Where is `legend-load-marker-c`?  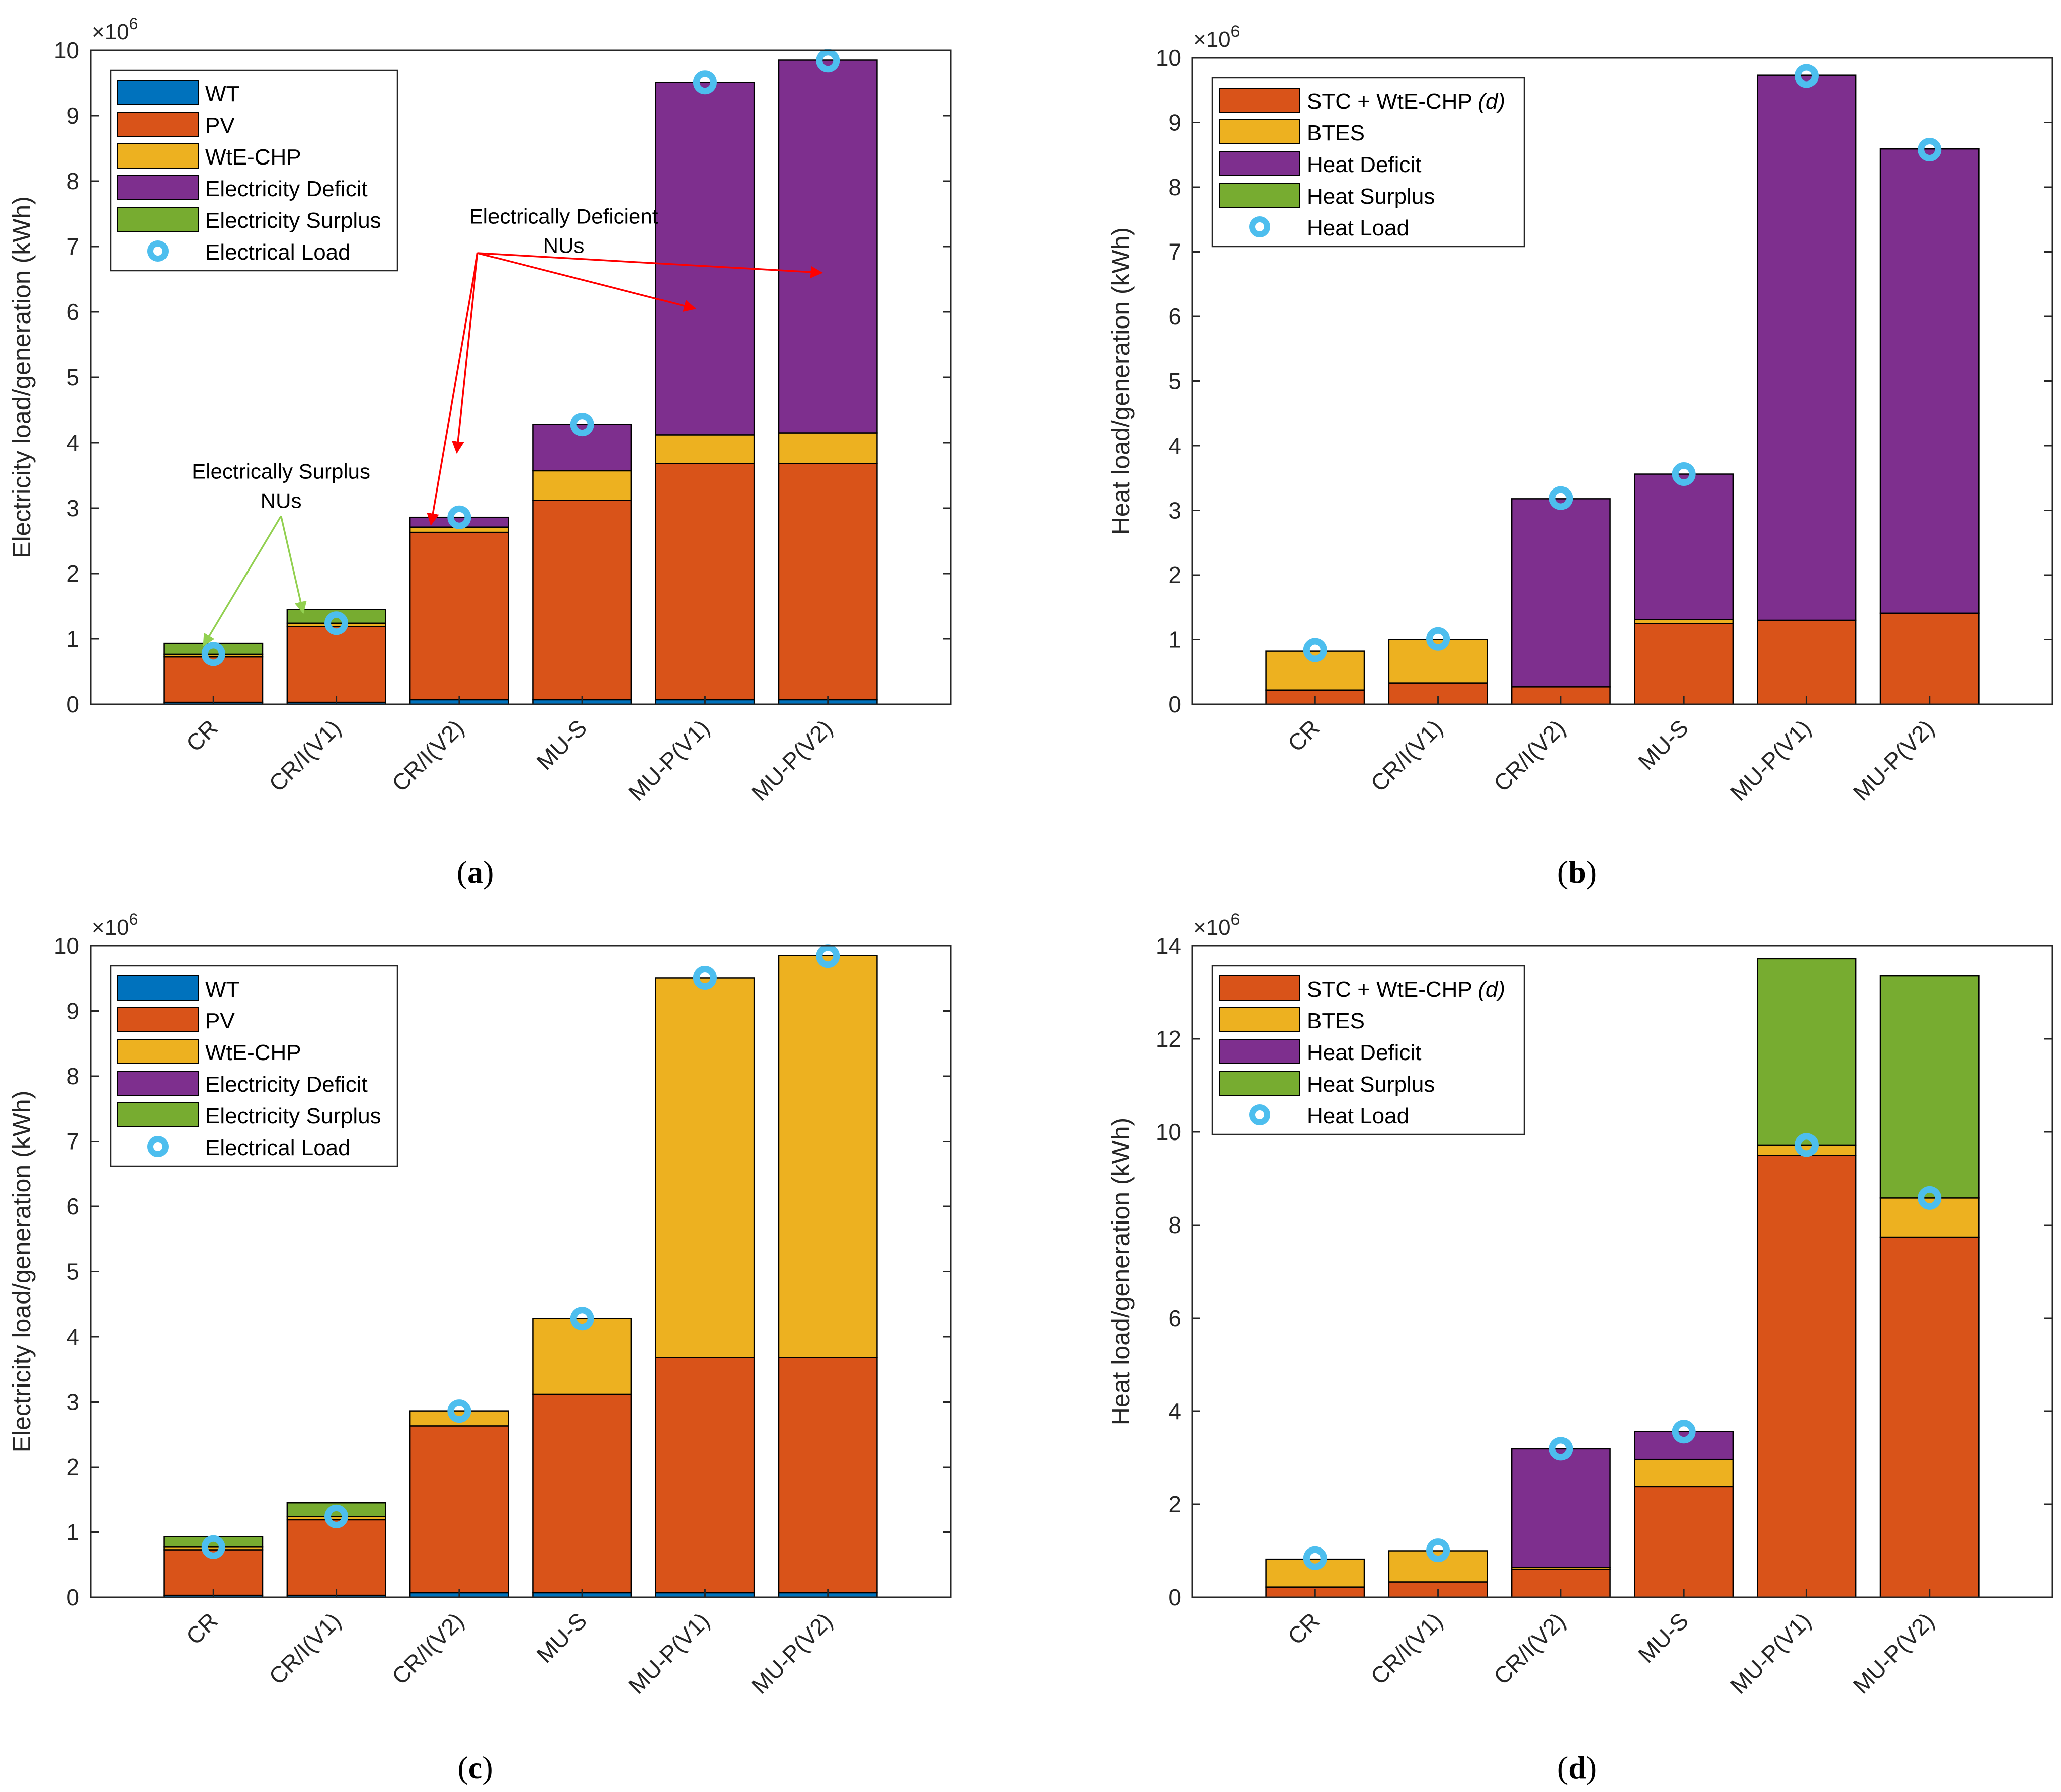 legend-load-marker-c is located at coordinates (158, 1146).